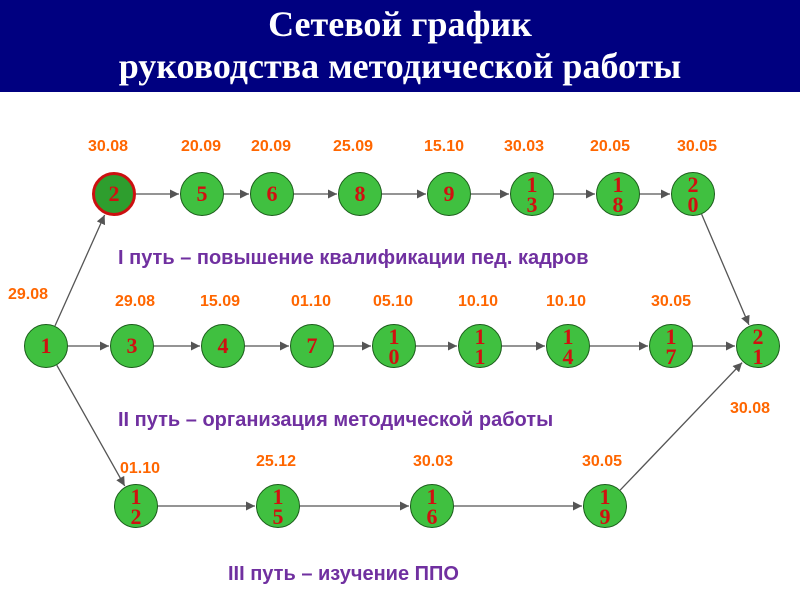  I want to click on edge-n1-n2, so click(80, 270).